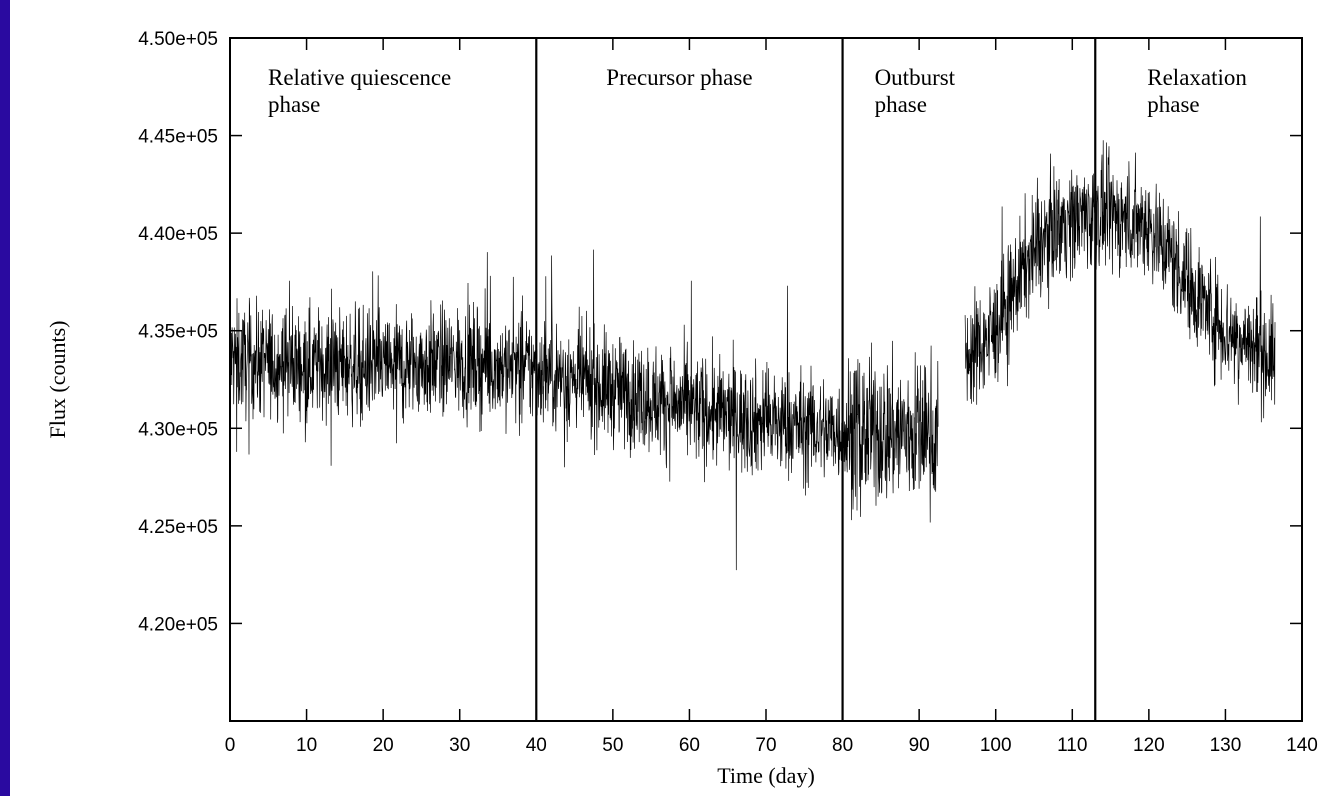 The height and width of the screenshot is (796, 1337). I want to click on x-tick-label: 110, so click(1072, 745).